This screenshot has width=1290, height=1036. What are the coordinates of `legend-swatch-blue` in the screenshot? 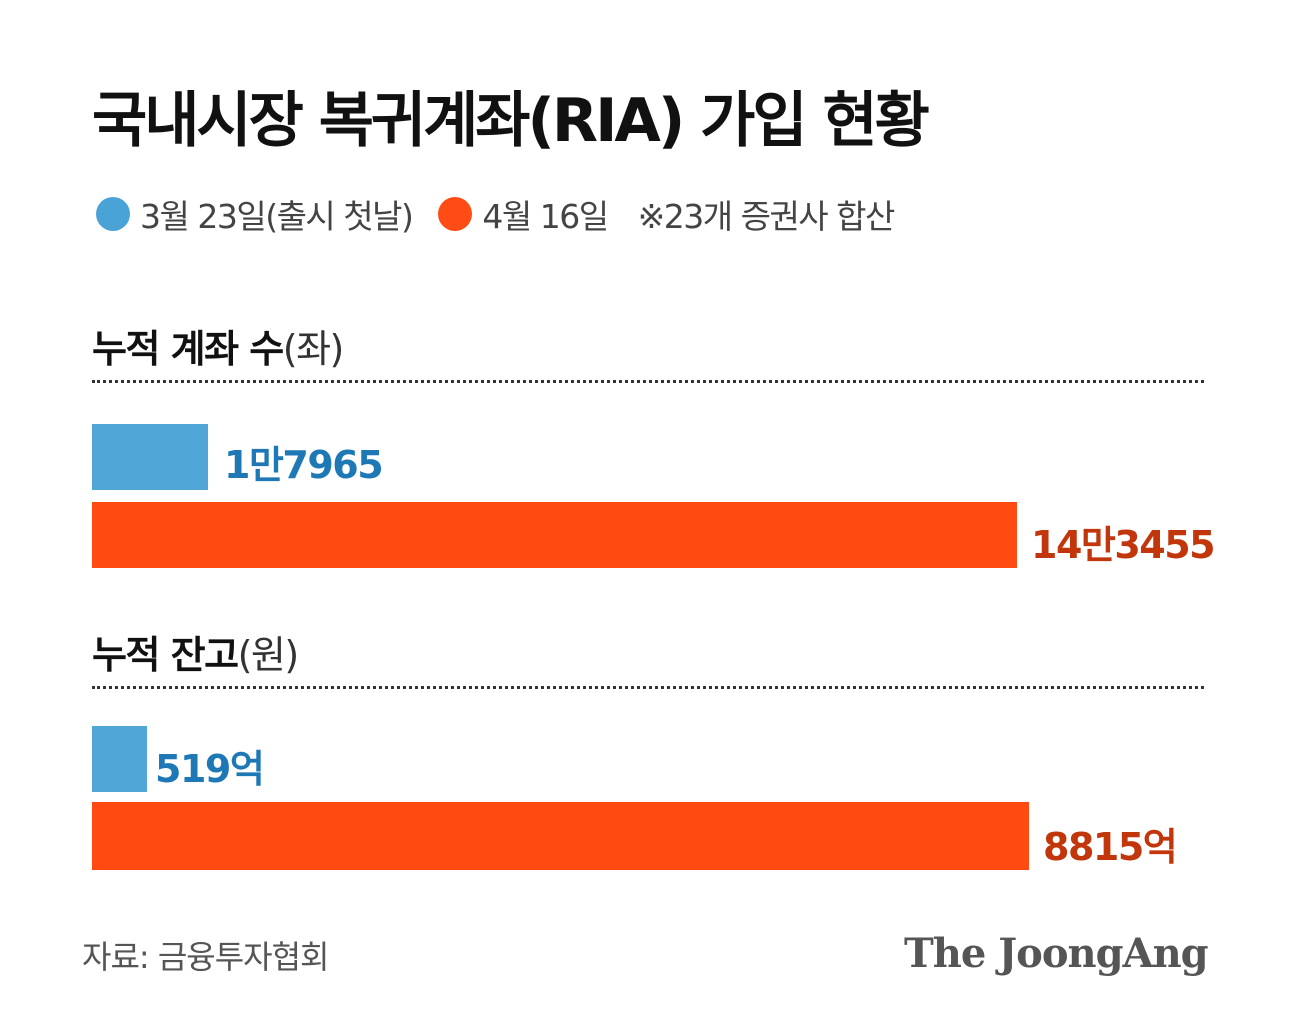 It's located at (113, 214).